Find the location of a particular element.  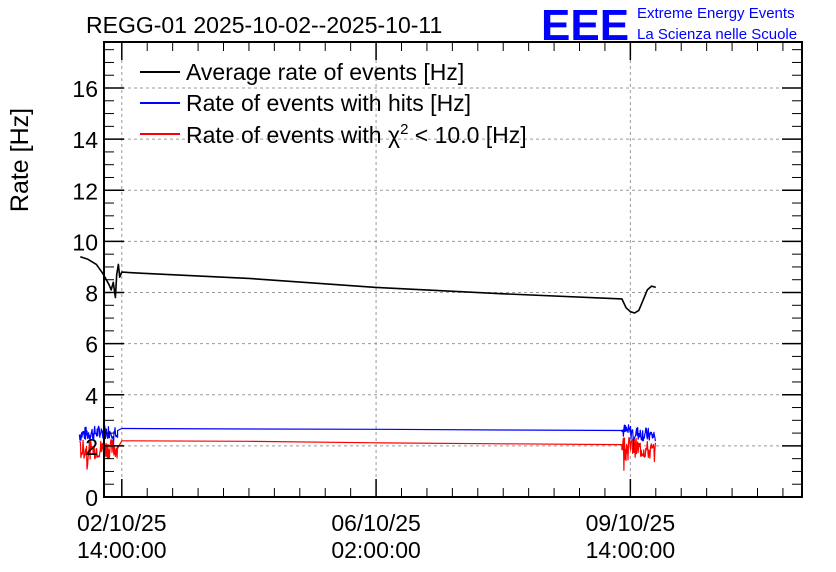

legend-label-hits: Rate of events with hits [Hz] is located at coordinates (328, 103).